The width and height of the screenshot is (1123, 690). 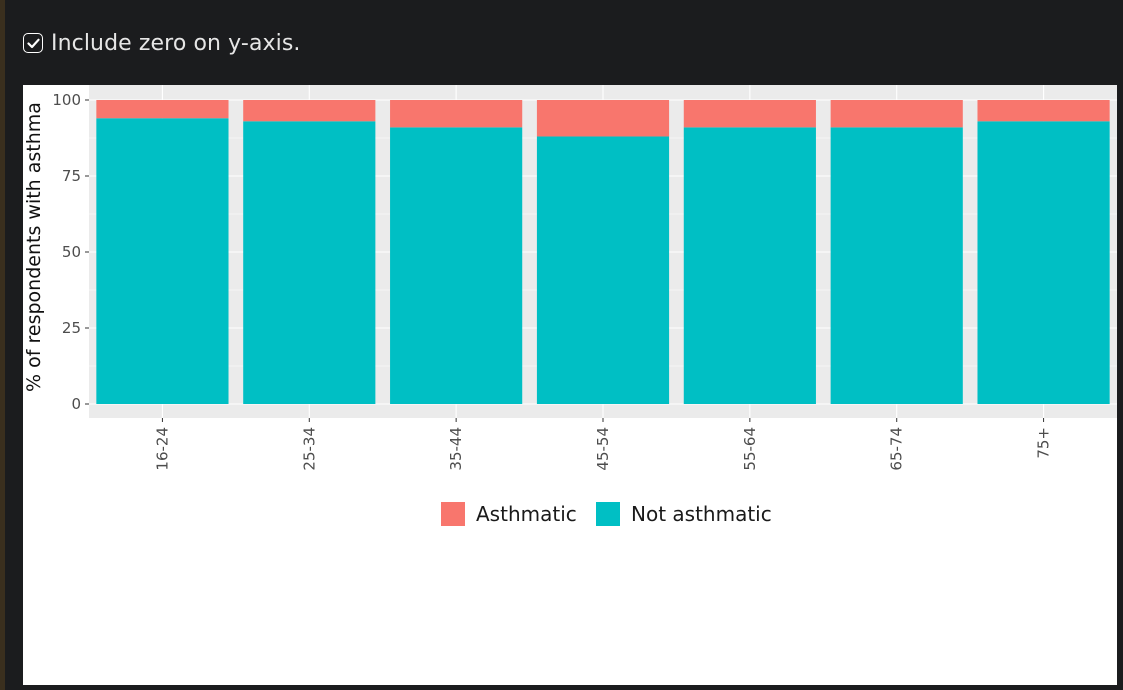 What do you see at coordinates (526, 514) in the screenshot?
I see `legend-label: Asthmatic` at bounding box center [526, 514].